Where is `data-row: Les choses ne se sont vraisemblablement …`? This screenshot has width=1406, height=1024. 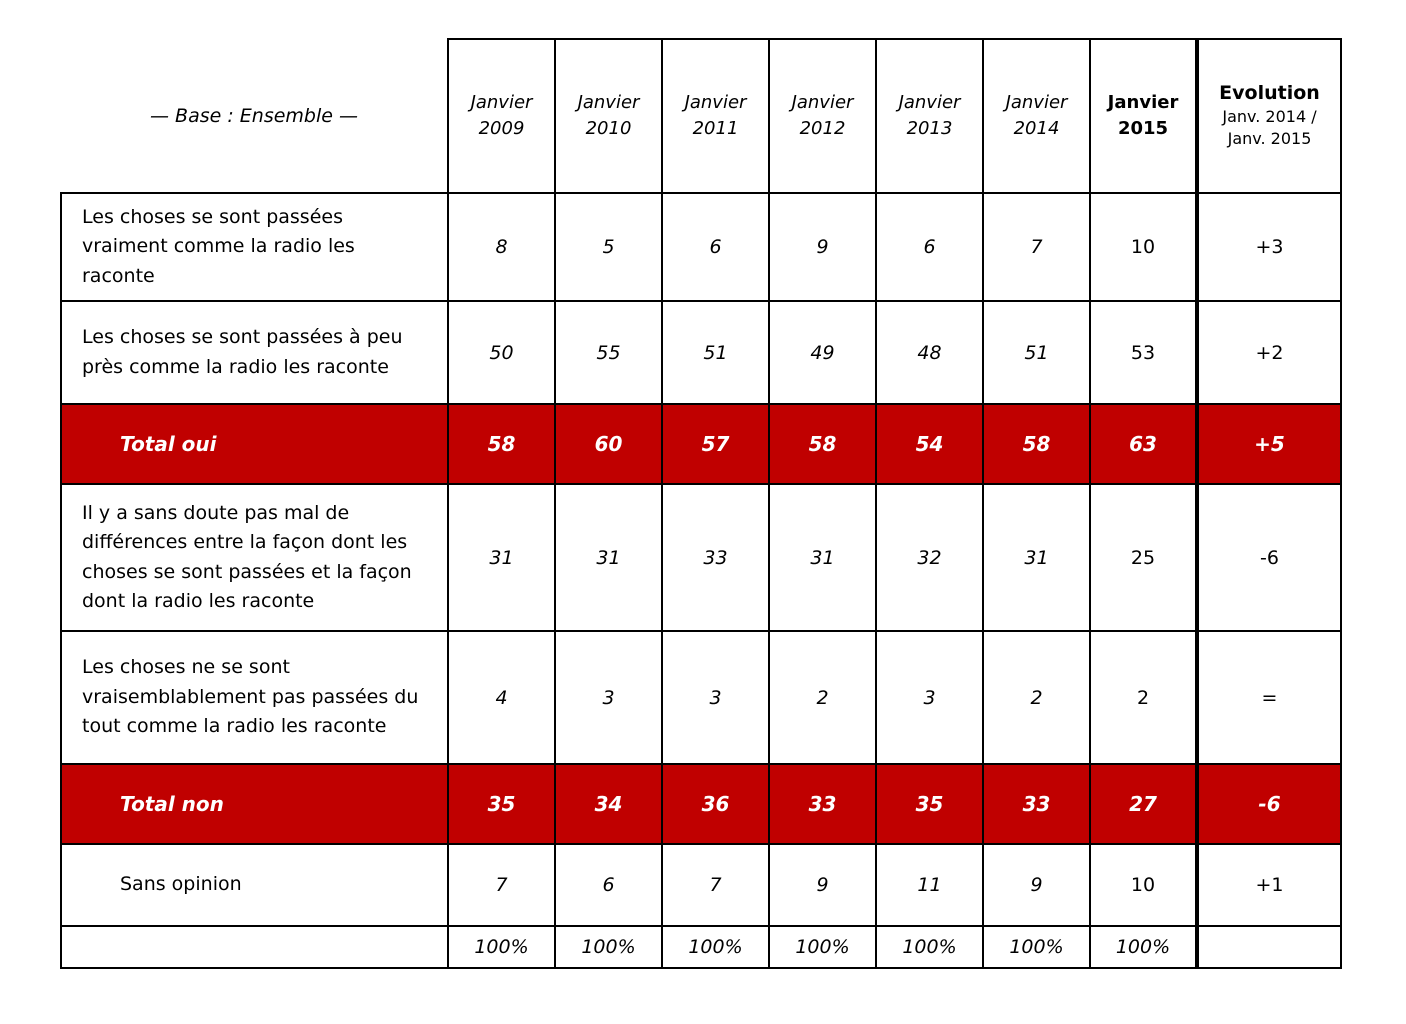
data-row: Les choses ne se sont vraisemblablement … is located at coordinates (701, 697).